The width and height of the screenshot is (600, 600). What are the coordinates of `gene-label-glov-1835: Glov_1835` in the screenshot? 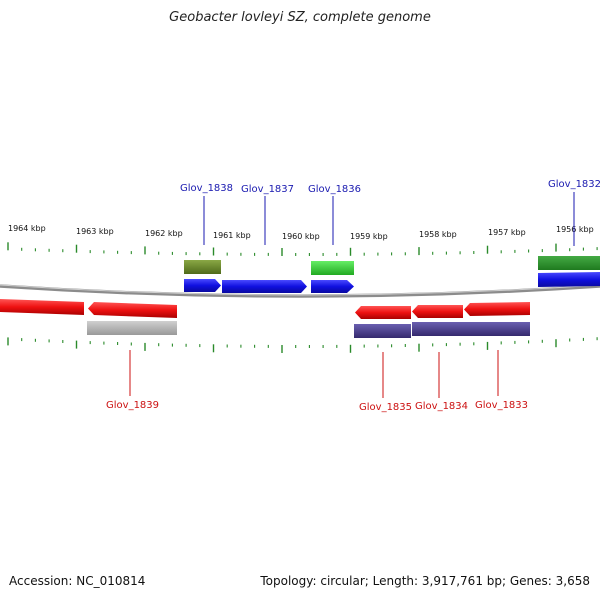 It's located at (385, 407).